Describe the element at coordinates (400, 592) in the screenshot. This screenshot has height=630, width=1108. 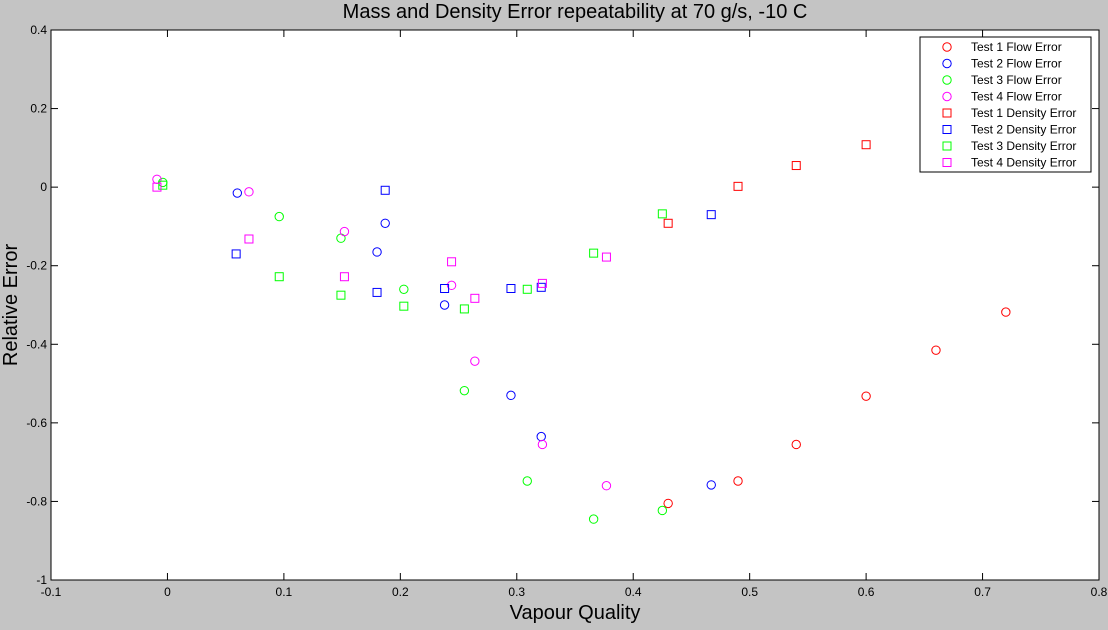
I see `x-tick-label: 0.2` at that location.